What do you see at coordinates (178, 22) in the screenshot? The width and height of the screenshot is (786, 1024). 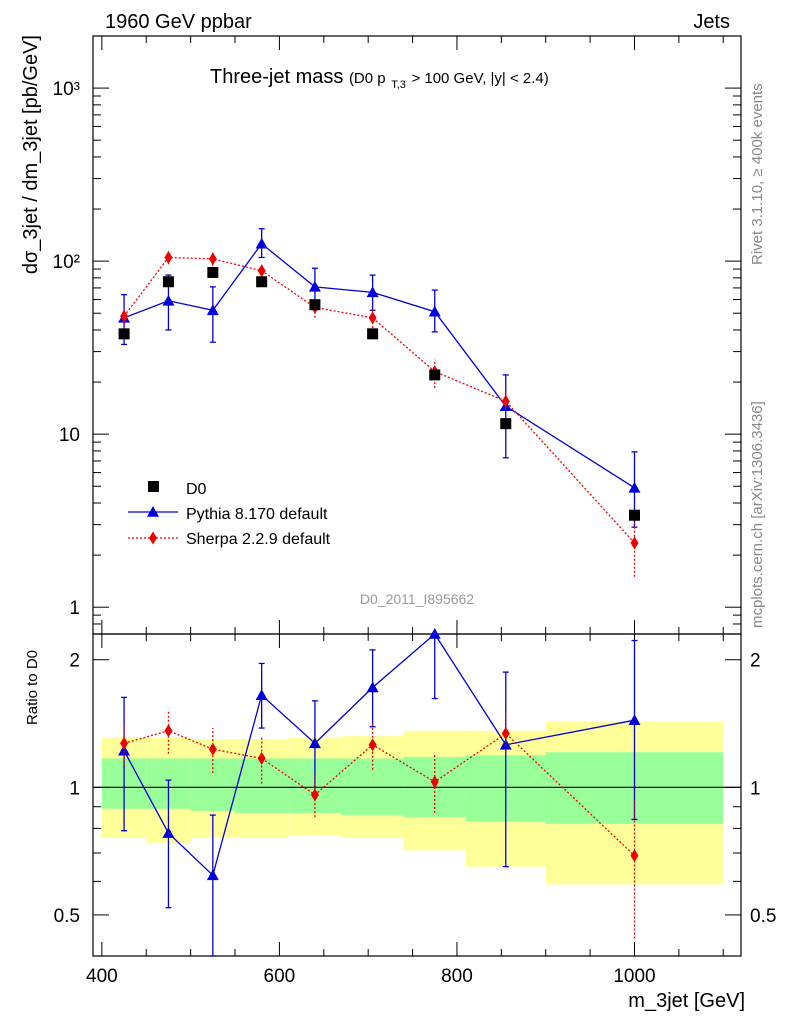 I see `header-left: 1960 GeV ppbar` at bounding box center [178, 22].